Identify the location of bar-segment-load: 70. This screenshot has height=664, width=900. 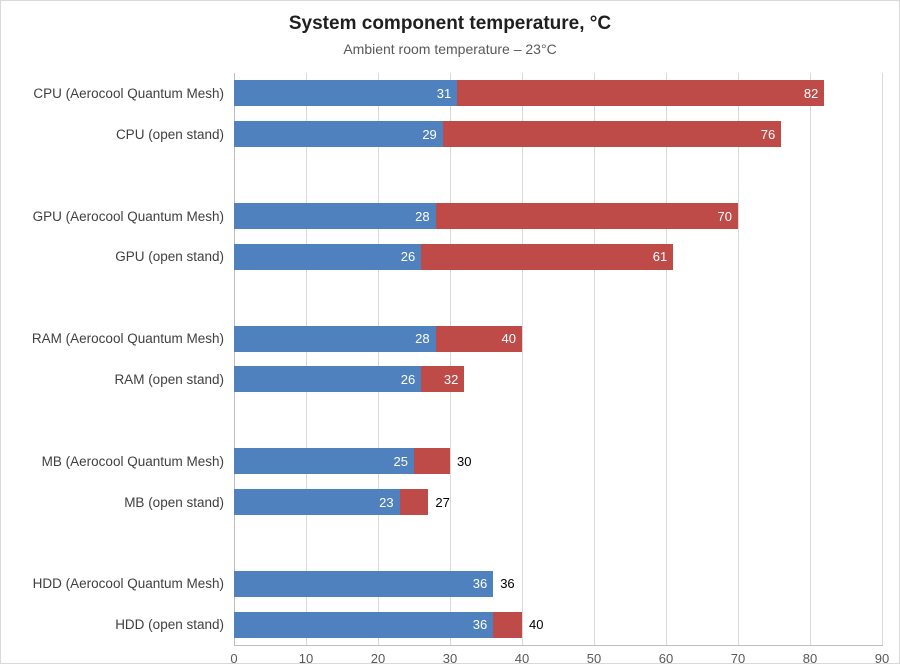
(586, 216).